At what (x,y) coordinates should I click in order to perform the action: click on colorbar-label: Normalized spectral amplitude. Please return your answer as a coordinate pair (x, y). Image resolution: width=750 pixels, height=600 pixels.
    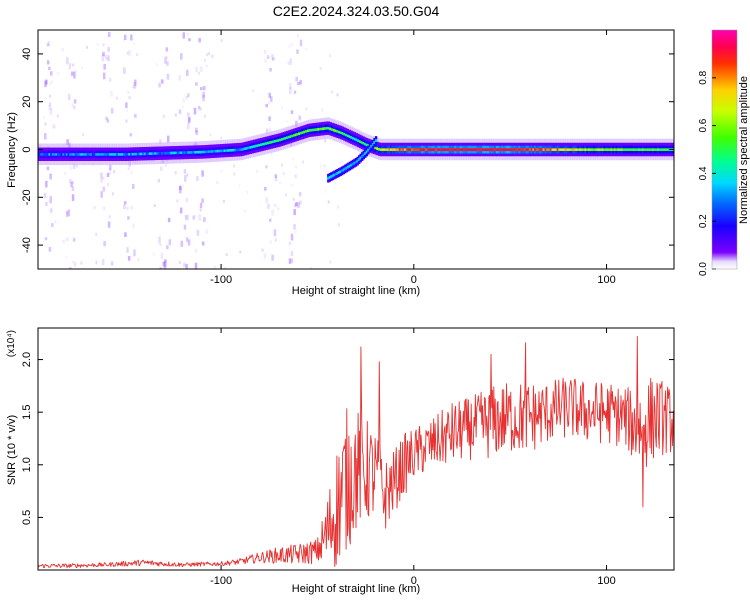
    Looking at the image, I should click on (744, 150).